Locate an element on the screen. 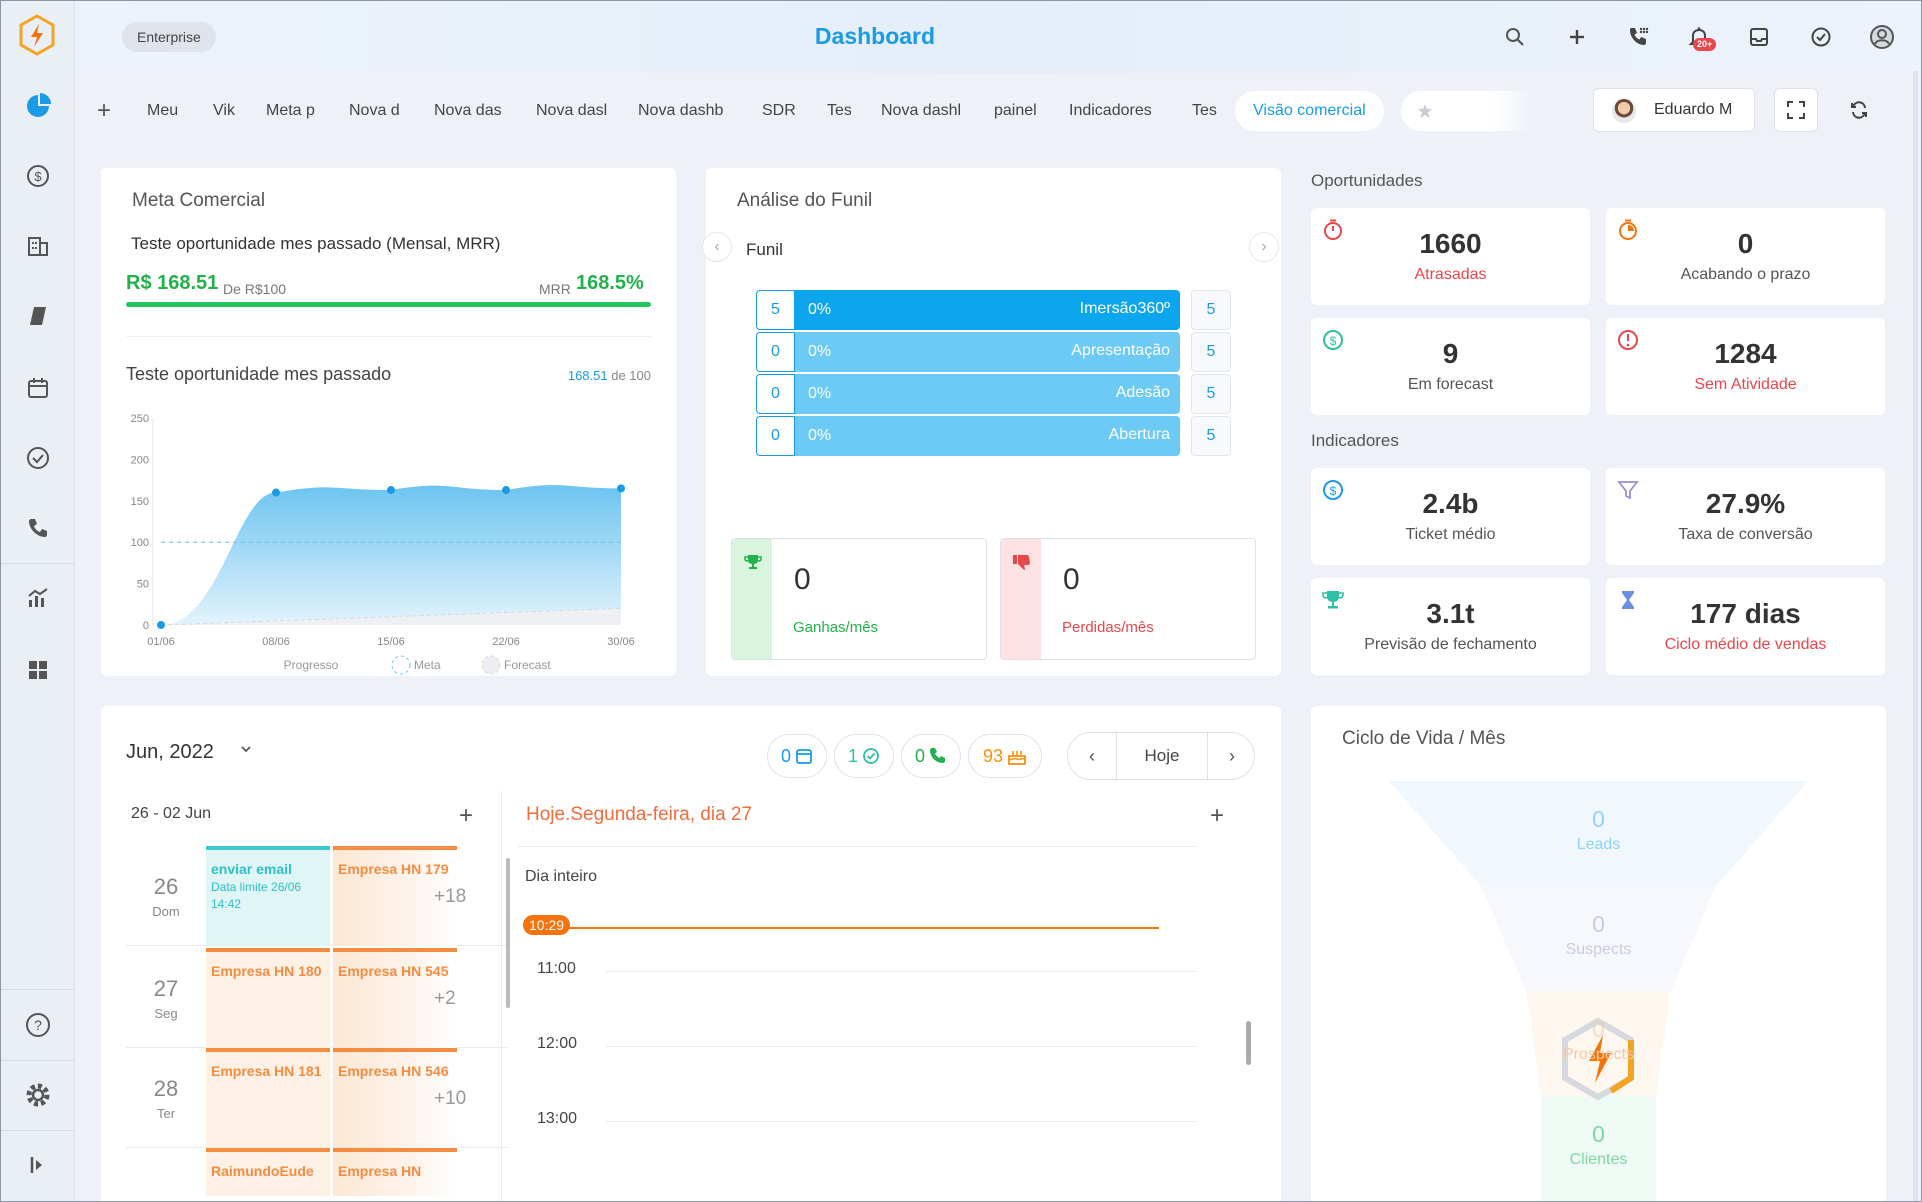  sales-dollar-icon: $ is located at coordinates (38, 176).